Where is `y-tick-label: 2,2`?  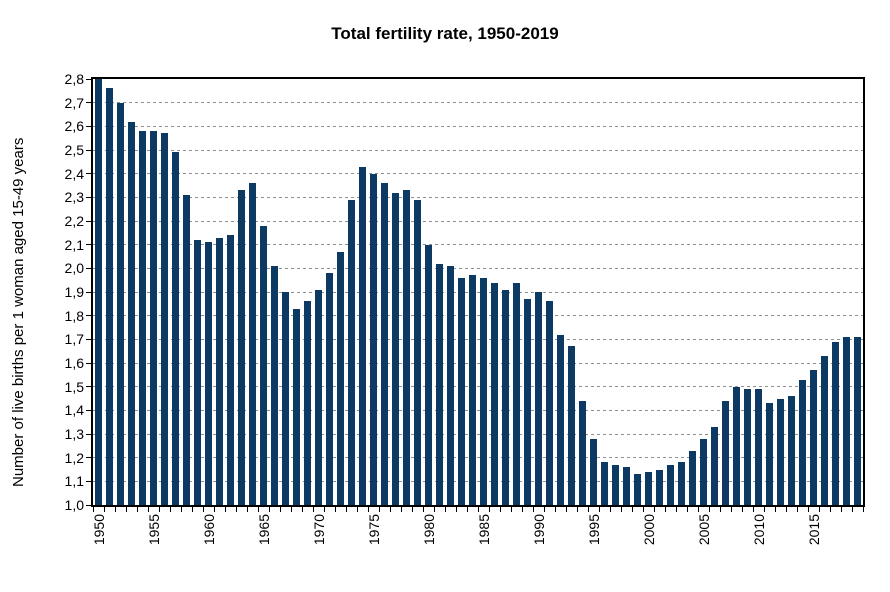 y-tick-label: 2,2 is located at coordinates (74, 221).